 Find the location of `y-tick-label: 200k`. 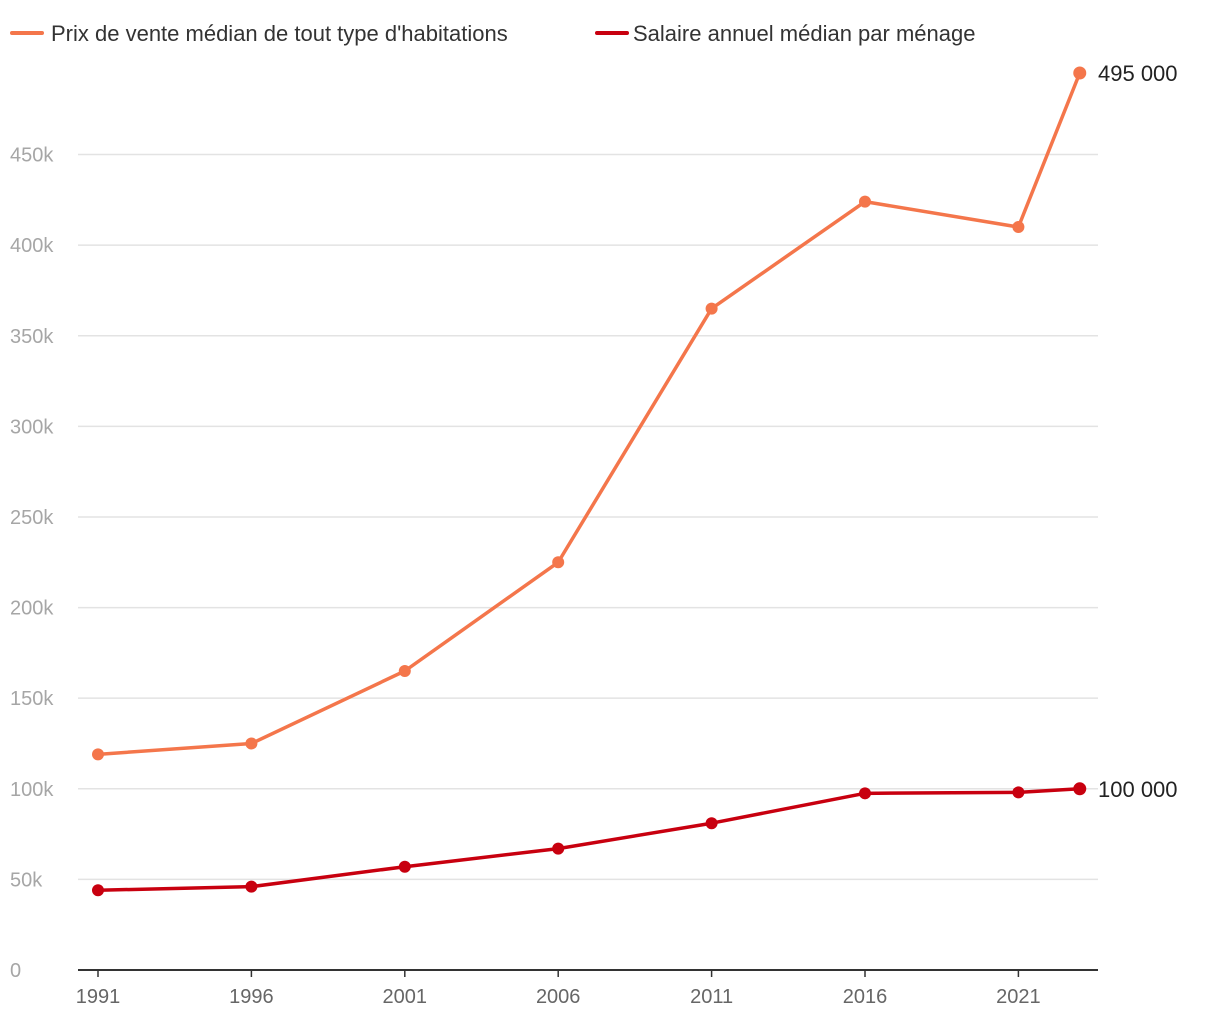

y-tick-label: 200k is located at coordinates (32, 609).